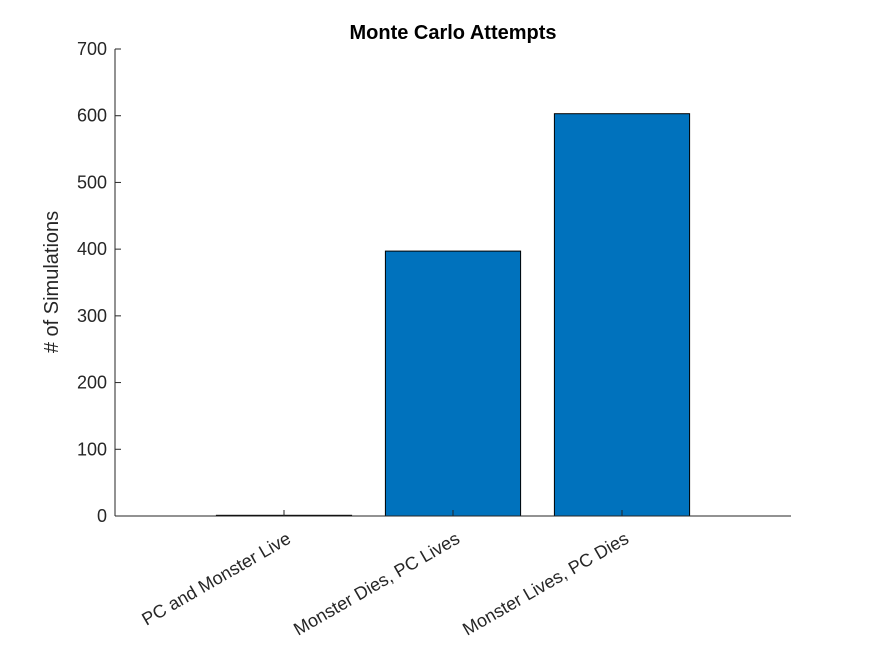 The height and width of the screenshot is (656, 875). Describe the element at coordinates (92, 182) in the screenshot. I see `y-tick-label: 500` at that location.